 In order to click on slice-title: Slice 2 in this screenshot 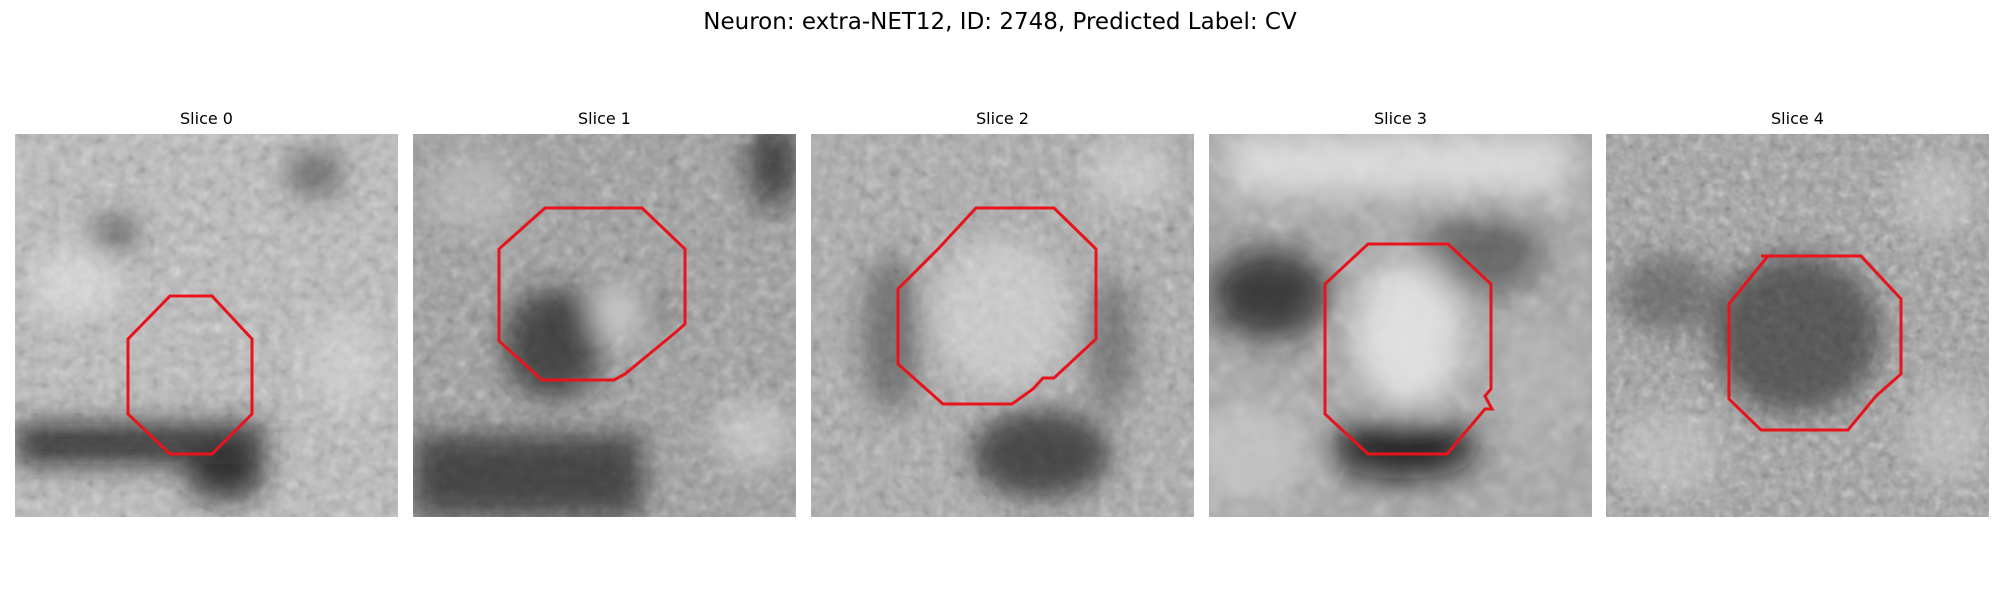, I will do `click(1002, 118)`.